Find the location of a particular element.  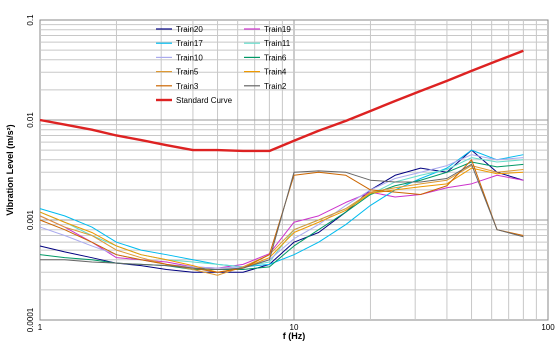

y-tick-label: 0.1 is located at coordinates (30, 20).